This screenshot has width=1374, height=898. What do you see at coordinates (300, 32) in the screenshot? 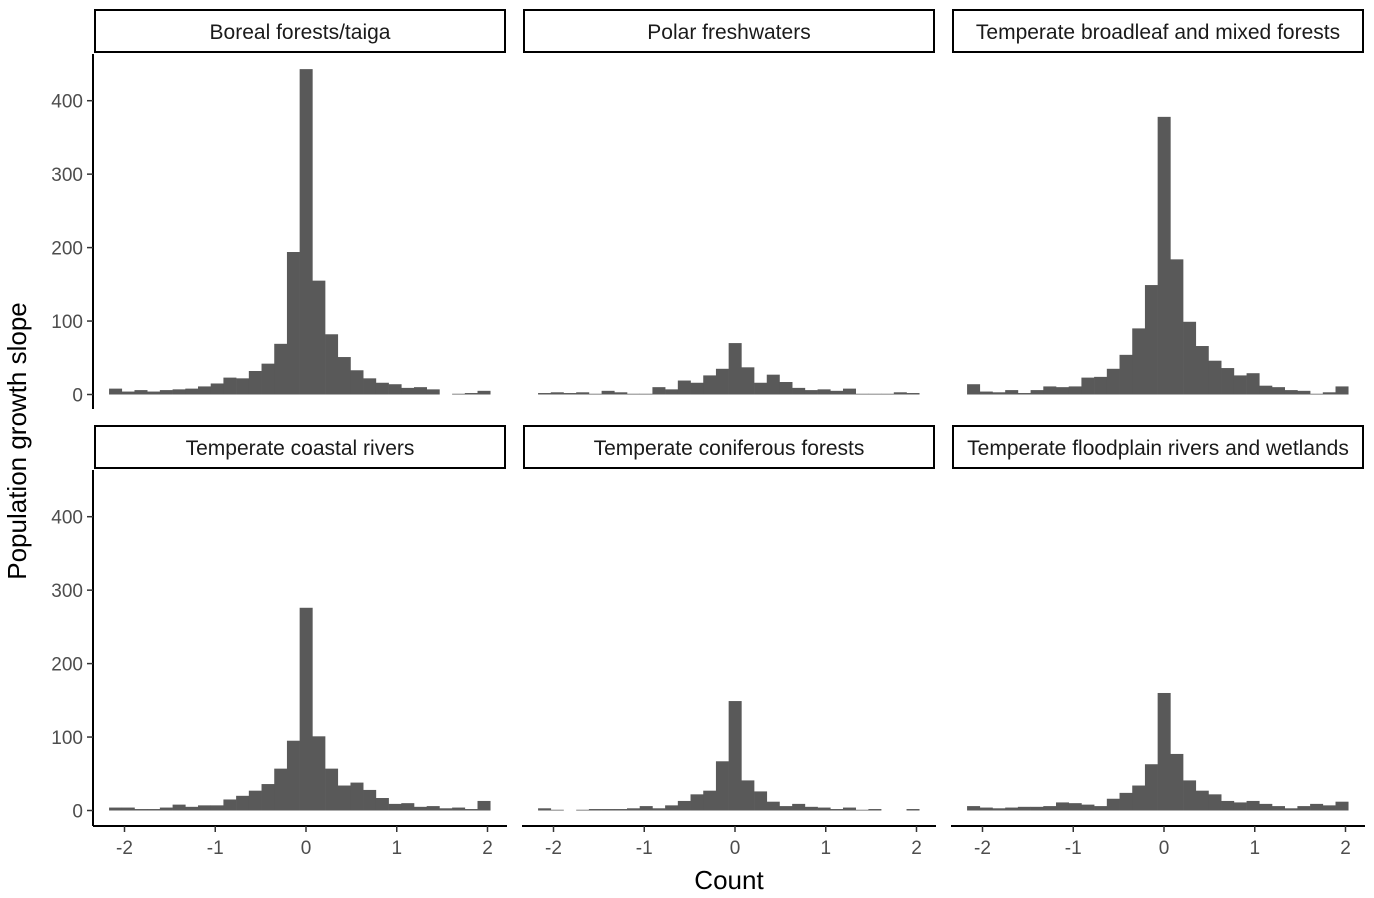
I see `facet-strip-label: Boreal forests/taiga` at bounding box center [300, 32].